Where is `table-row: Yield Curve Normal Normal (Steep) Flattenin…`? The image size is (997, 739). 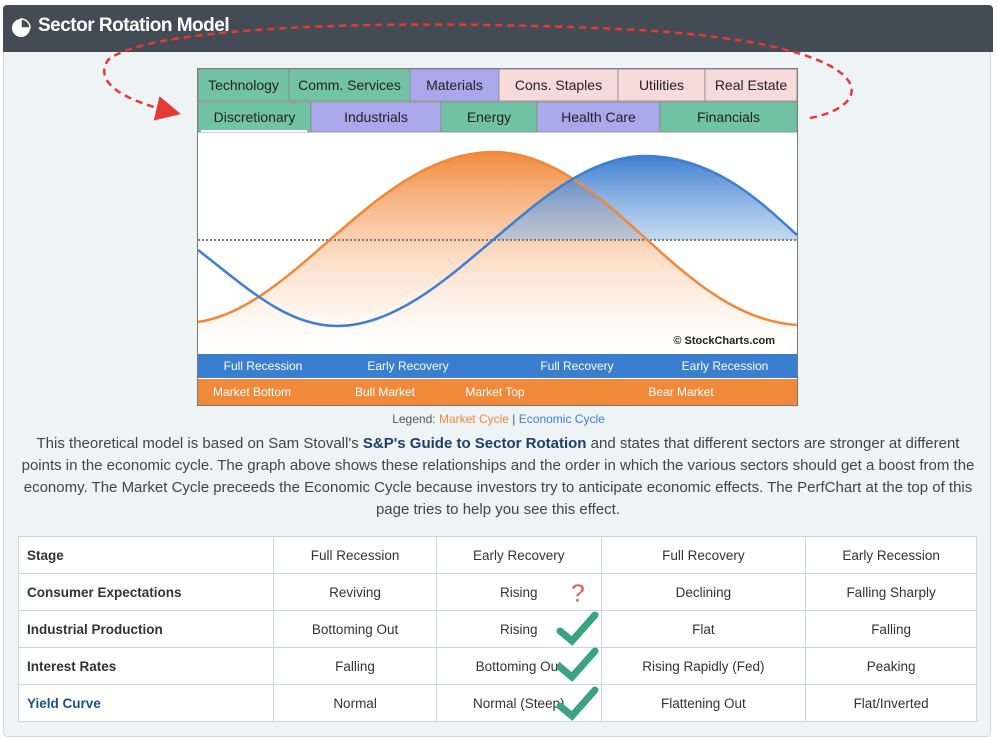 table-row: Yield Curve Normal Normal (Steep) Flattenin… is located at coordinates (497, 703).